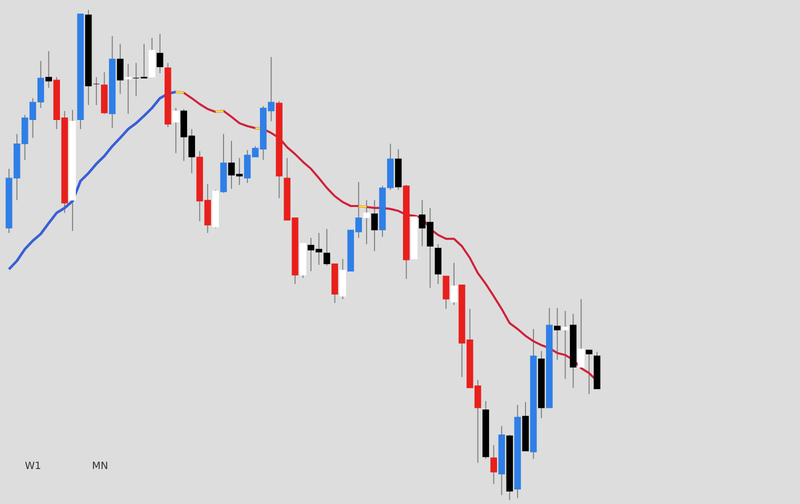  What do you see at coordinates (33, 466) in the screenshot?
I see `annotation: W1` at bounding box center [33, 466].